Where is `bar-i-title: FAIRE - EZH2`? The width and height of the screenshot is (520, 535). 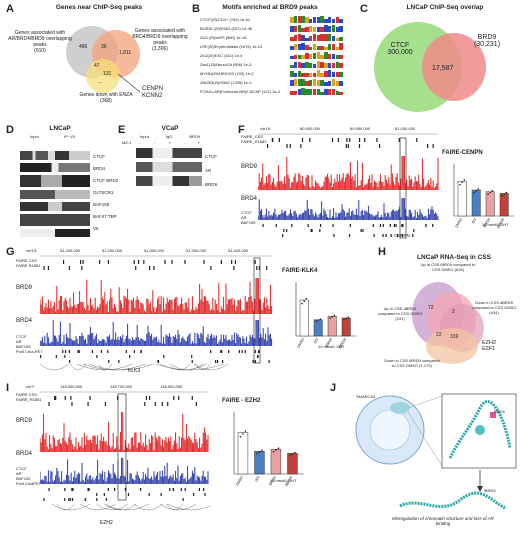
bar-i-title: FAIRE - EZH2 is located at coordinates (241, 401).